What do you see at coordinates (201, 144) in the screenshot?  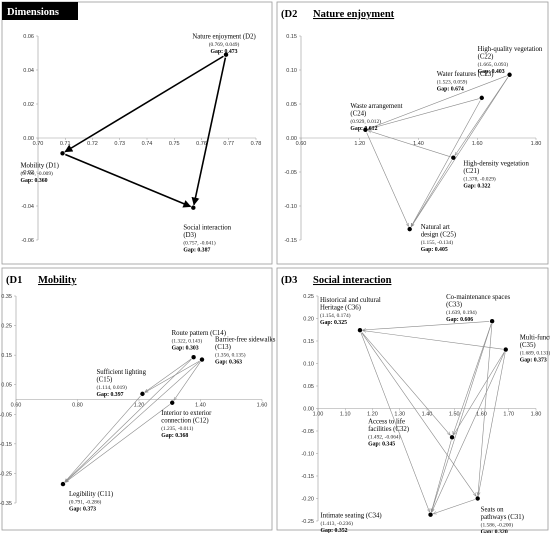 I see `x-tick-label: 0.76` at bounding box center [201, 144].